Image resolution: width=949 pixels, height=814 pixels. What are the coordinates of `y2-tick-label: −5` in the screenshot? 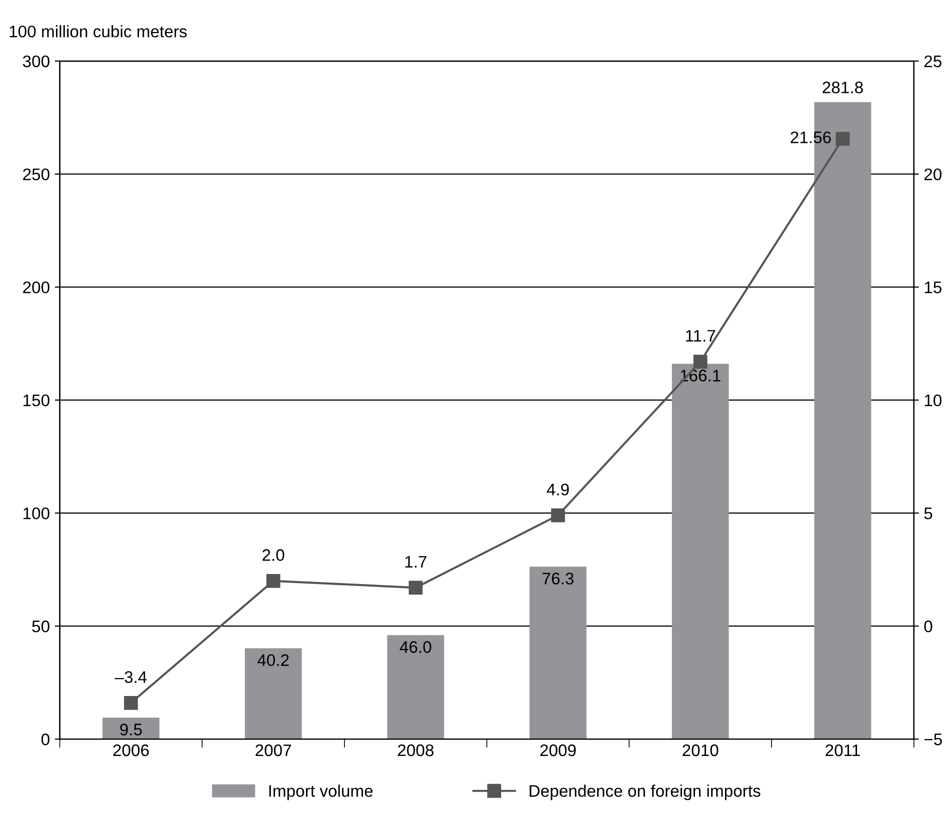 It's located at (933, 740).